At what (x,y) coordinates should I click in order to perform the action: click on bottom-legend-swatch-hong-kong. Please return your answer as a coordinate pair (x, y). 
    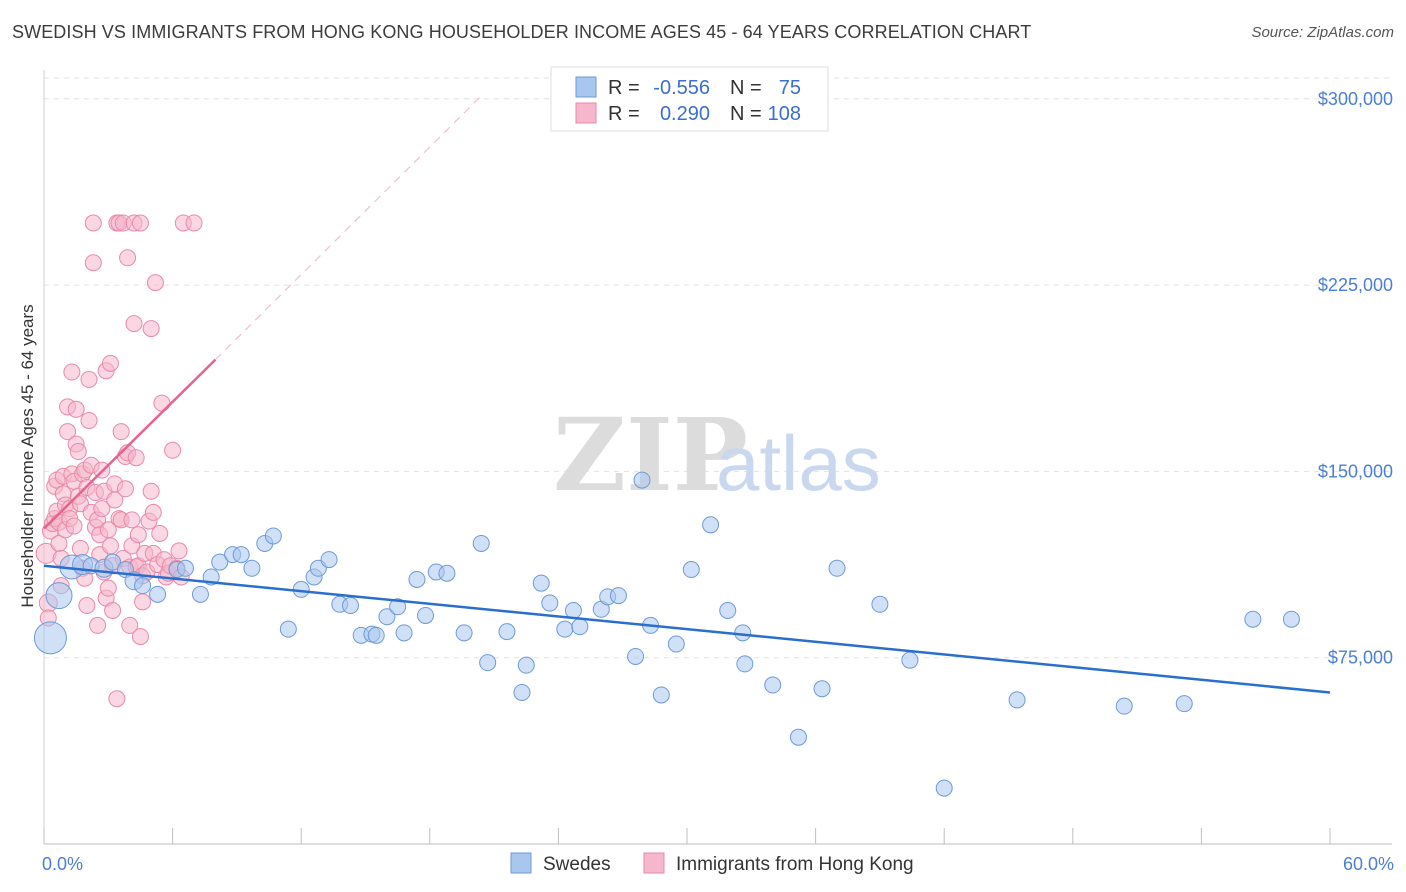
    Looking at the image, I should click on (654, 863).